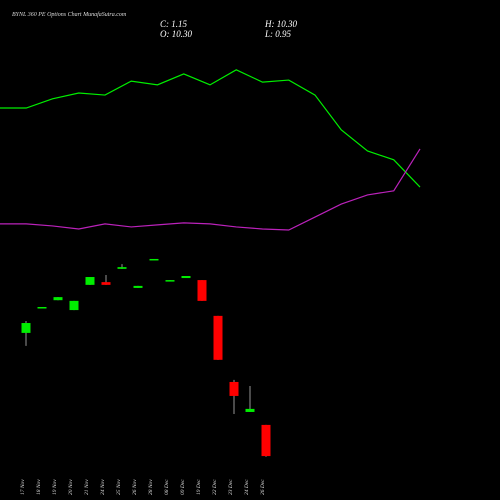 Image resolution: width=500 pixels, height=500 pixels. What do you see at coordinates (23, 487) in the screenshot?
I see `x-tick-label: 17 Nov` at bounding box center [23, 487].